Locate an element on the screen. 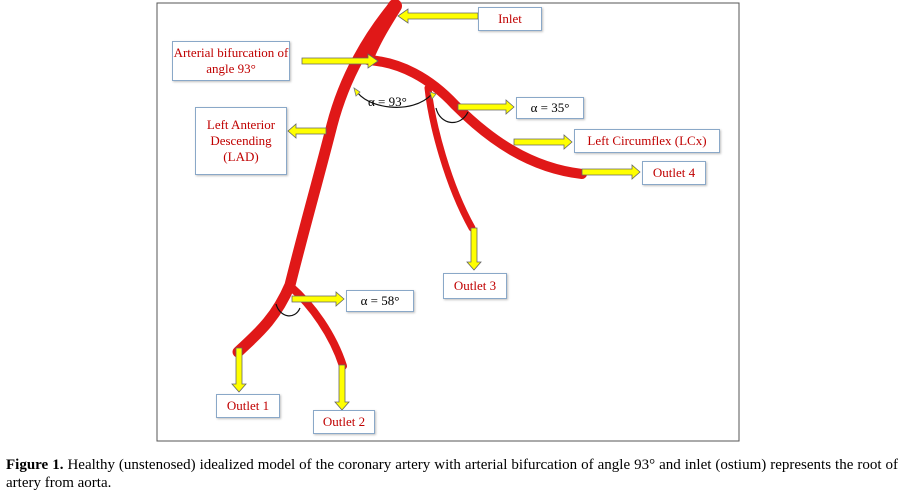  lad-vessel is located at coordinates (315, 180).